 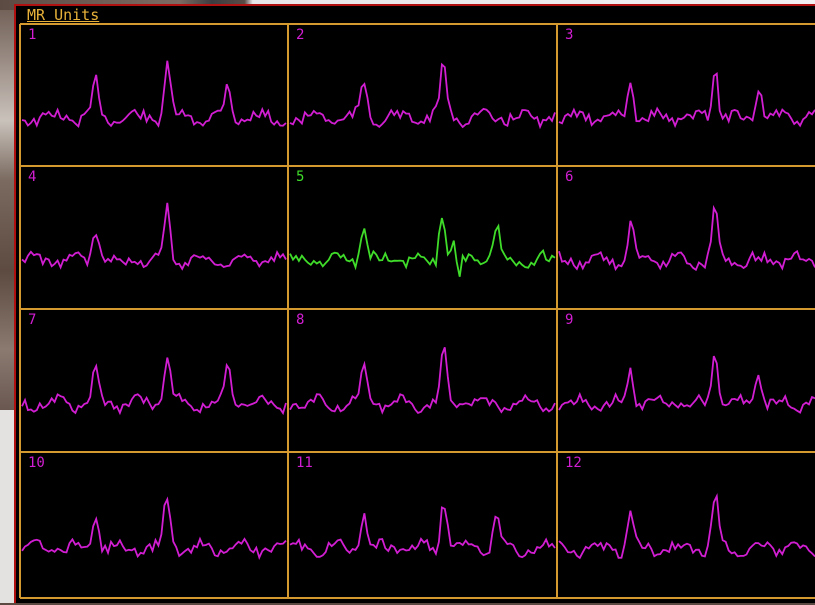 I want to click on panel-label: 12, so click(x=573, y=463).